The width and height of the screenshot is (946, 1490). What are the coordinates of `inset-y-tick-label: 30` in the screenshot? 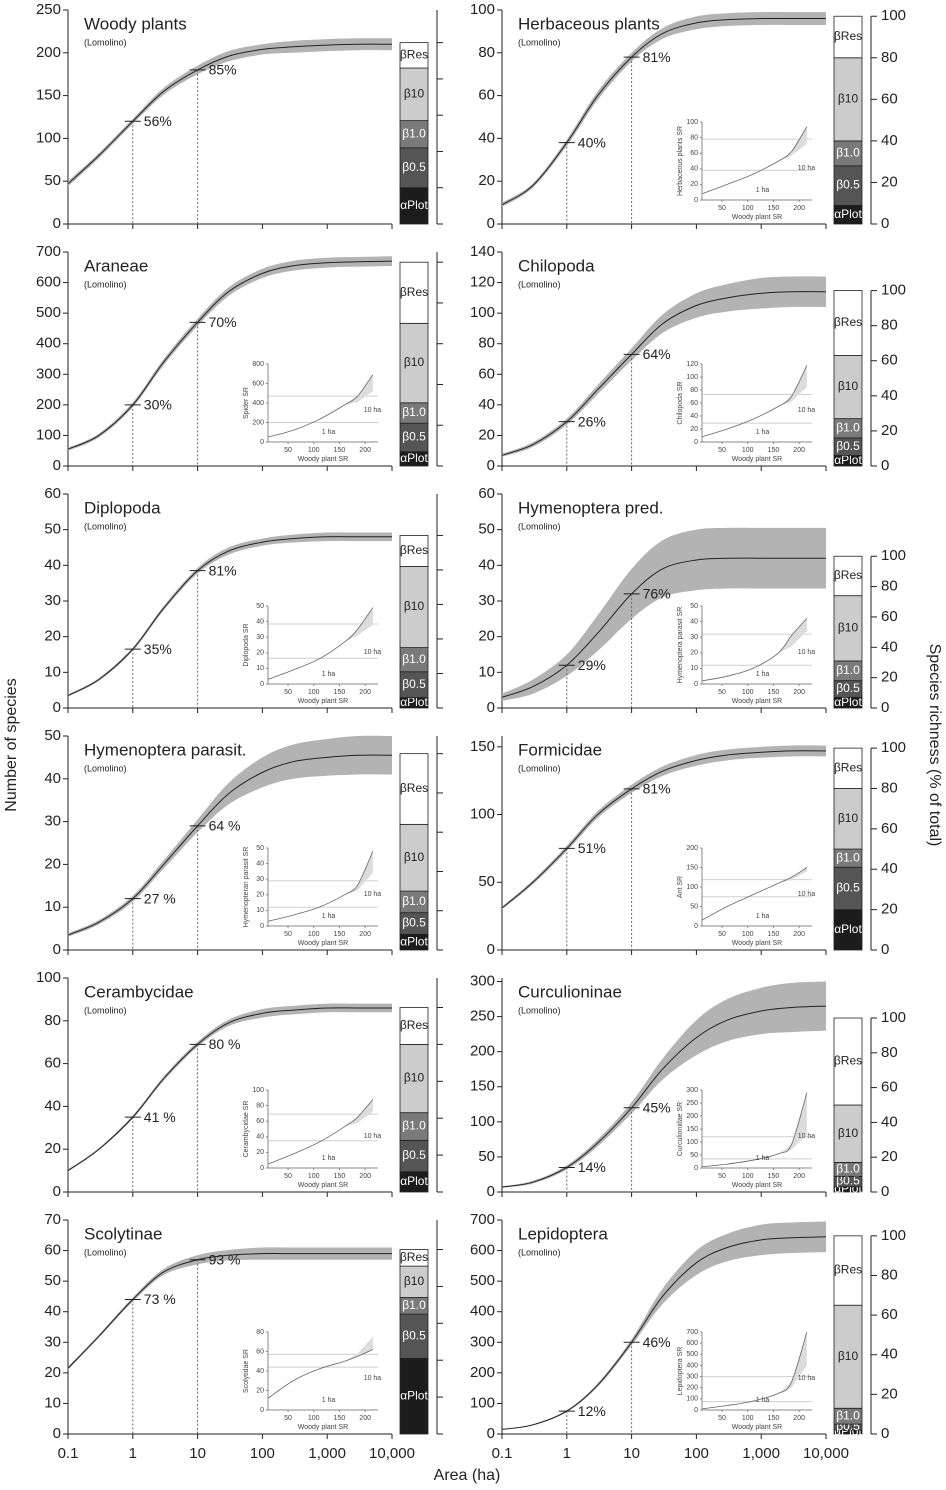 It's located at (260, 879).